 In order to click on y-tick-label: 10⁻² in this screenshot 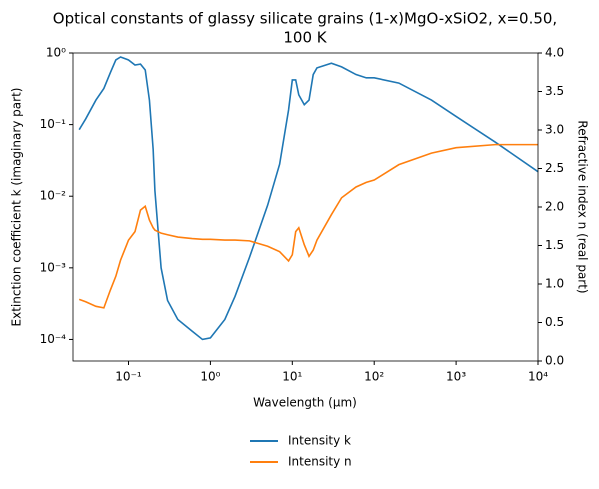, I will do `click(53, 196)`.